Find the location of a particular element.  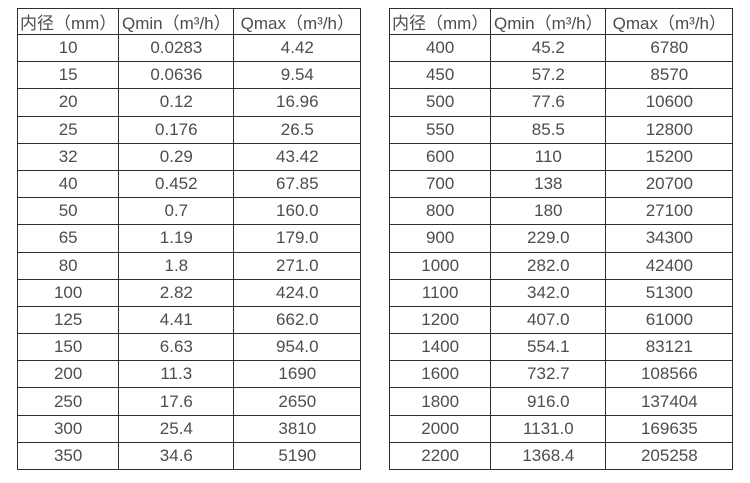

table-cell: 500 is located at coordinates (440, 102).